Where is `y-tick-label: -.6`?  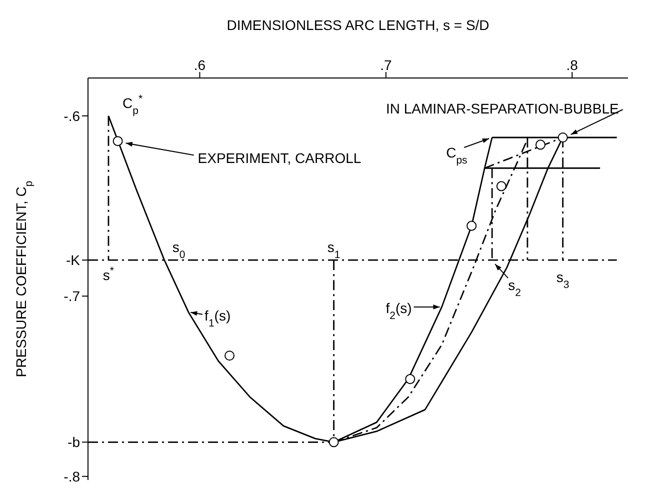 y-tick-label: -.6 is located at coordinates (72, 116).